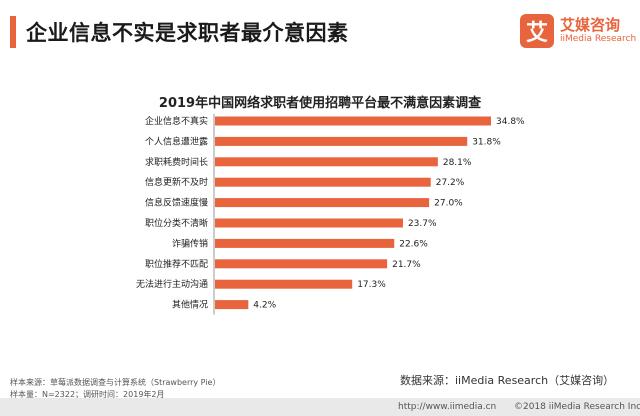 The width and height of the screenshot is (640, 416). What do you see at coordinates (176, 141) in the screenshot?
I see `category-label: 个人信息遭泄露` at bounding box center [176, 141].